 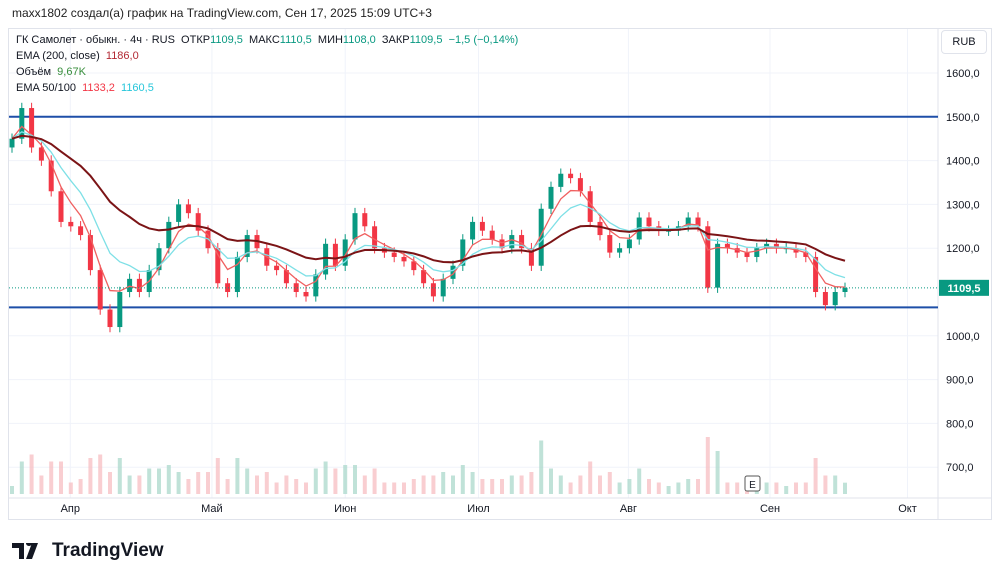 What do you see at coordinates (628, 509) in the screenshot?
I see `x-tick-label: Авг` at bounding box center [628, 509].